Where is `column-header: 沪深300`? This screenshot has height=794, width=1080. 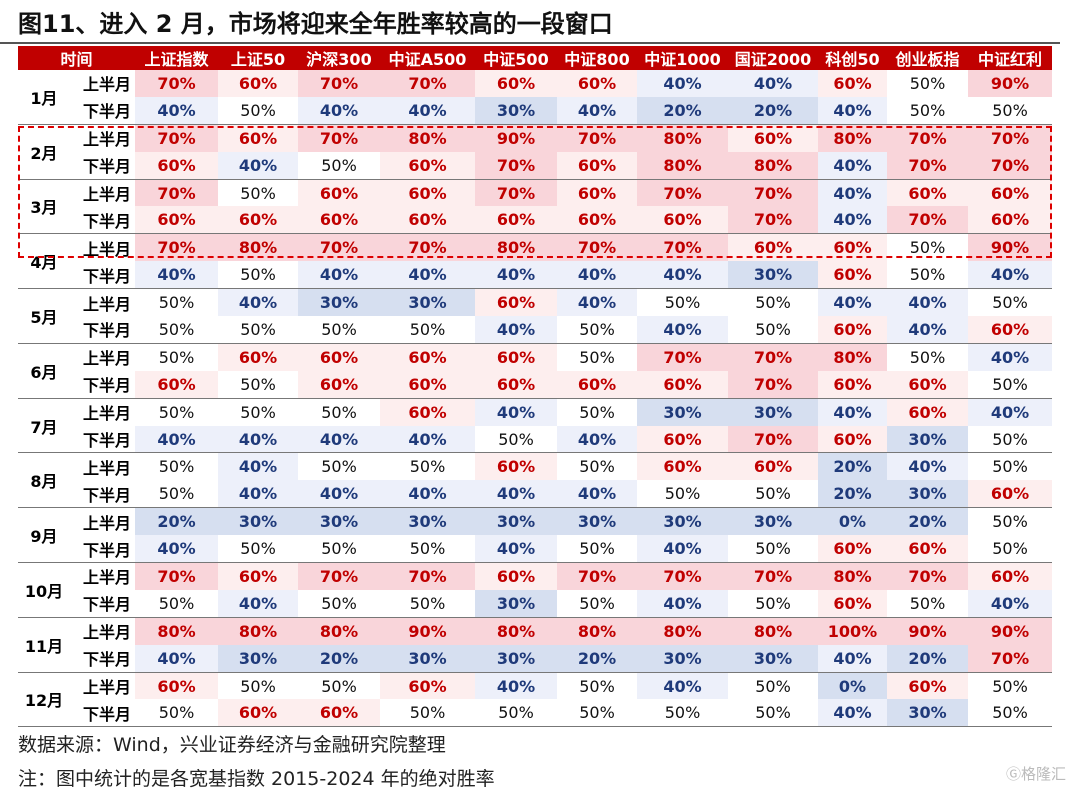 column-header: 沪深300 is located at coordinates (339, 58).